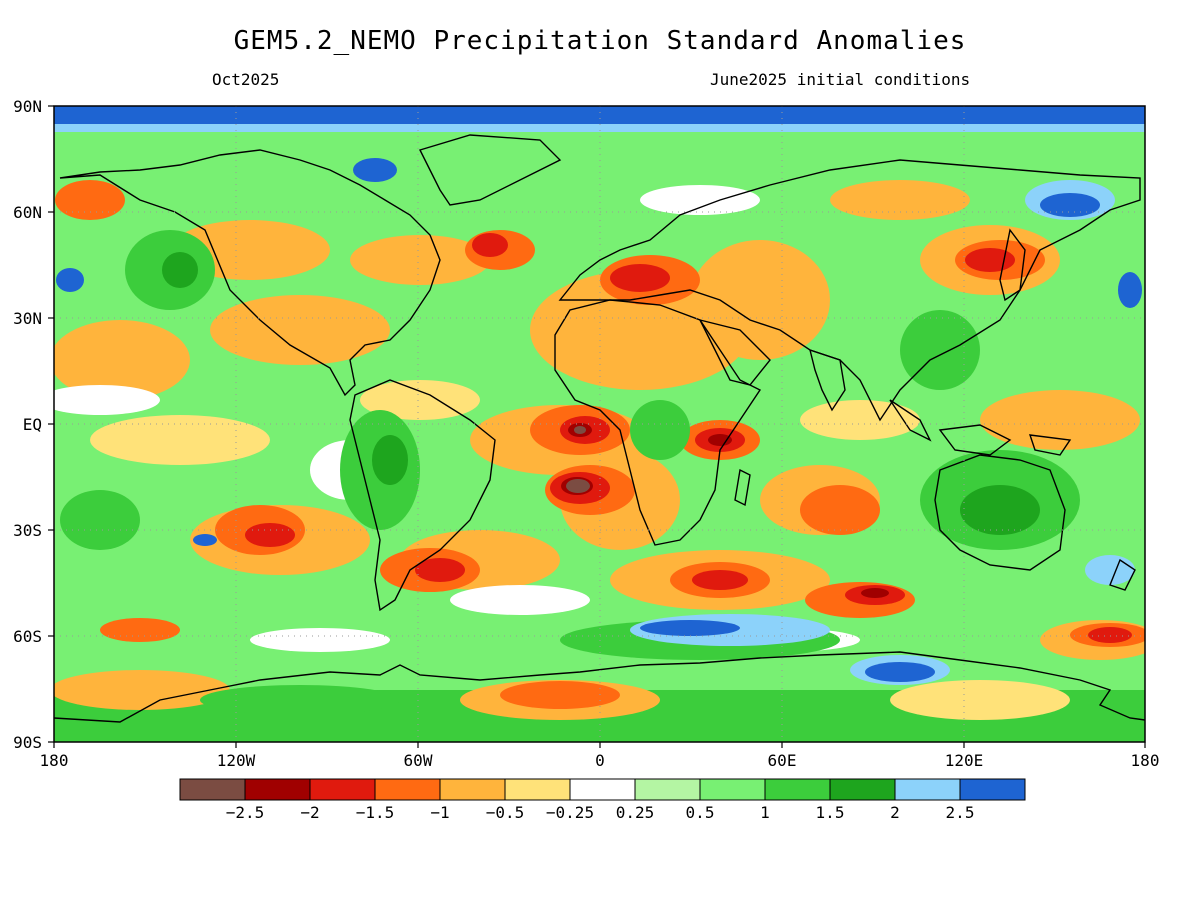  I want to click on lat-label-90s: 90S, so click(27, 742).